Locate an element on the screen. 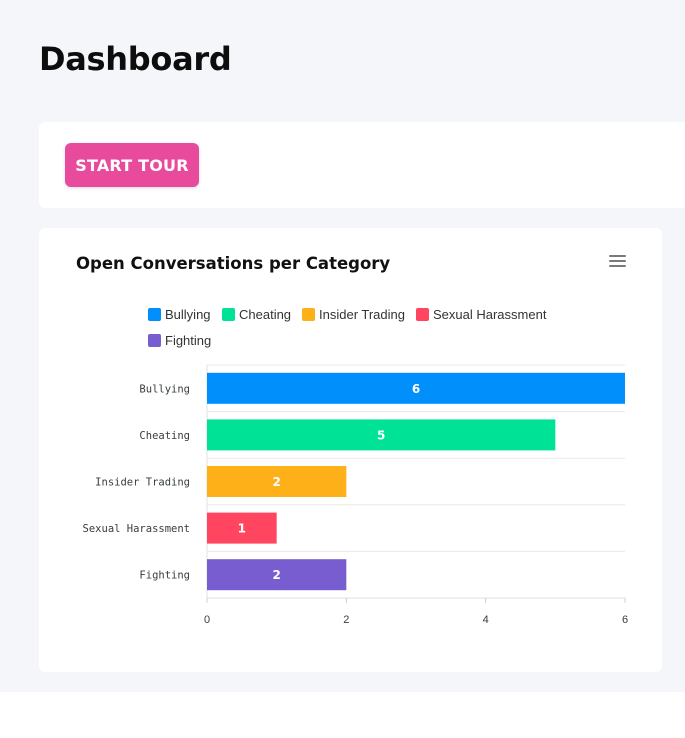 The image size is (685, 738). page-title: Dashboard is located at coordinates (135, 59).